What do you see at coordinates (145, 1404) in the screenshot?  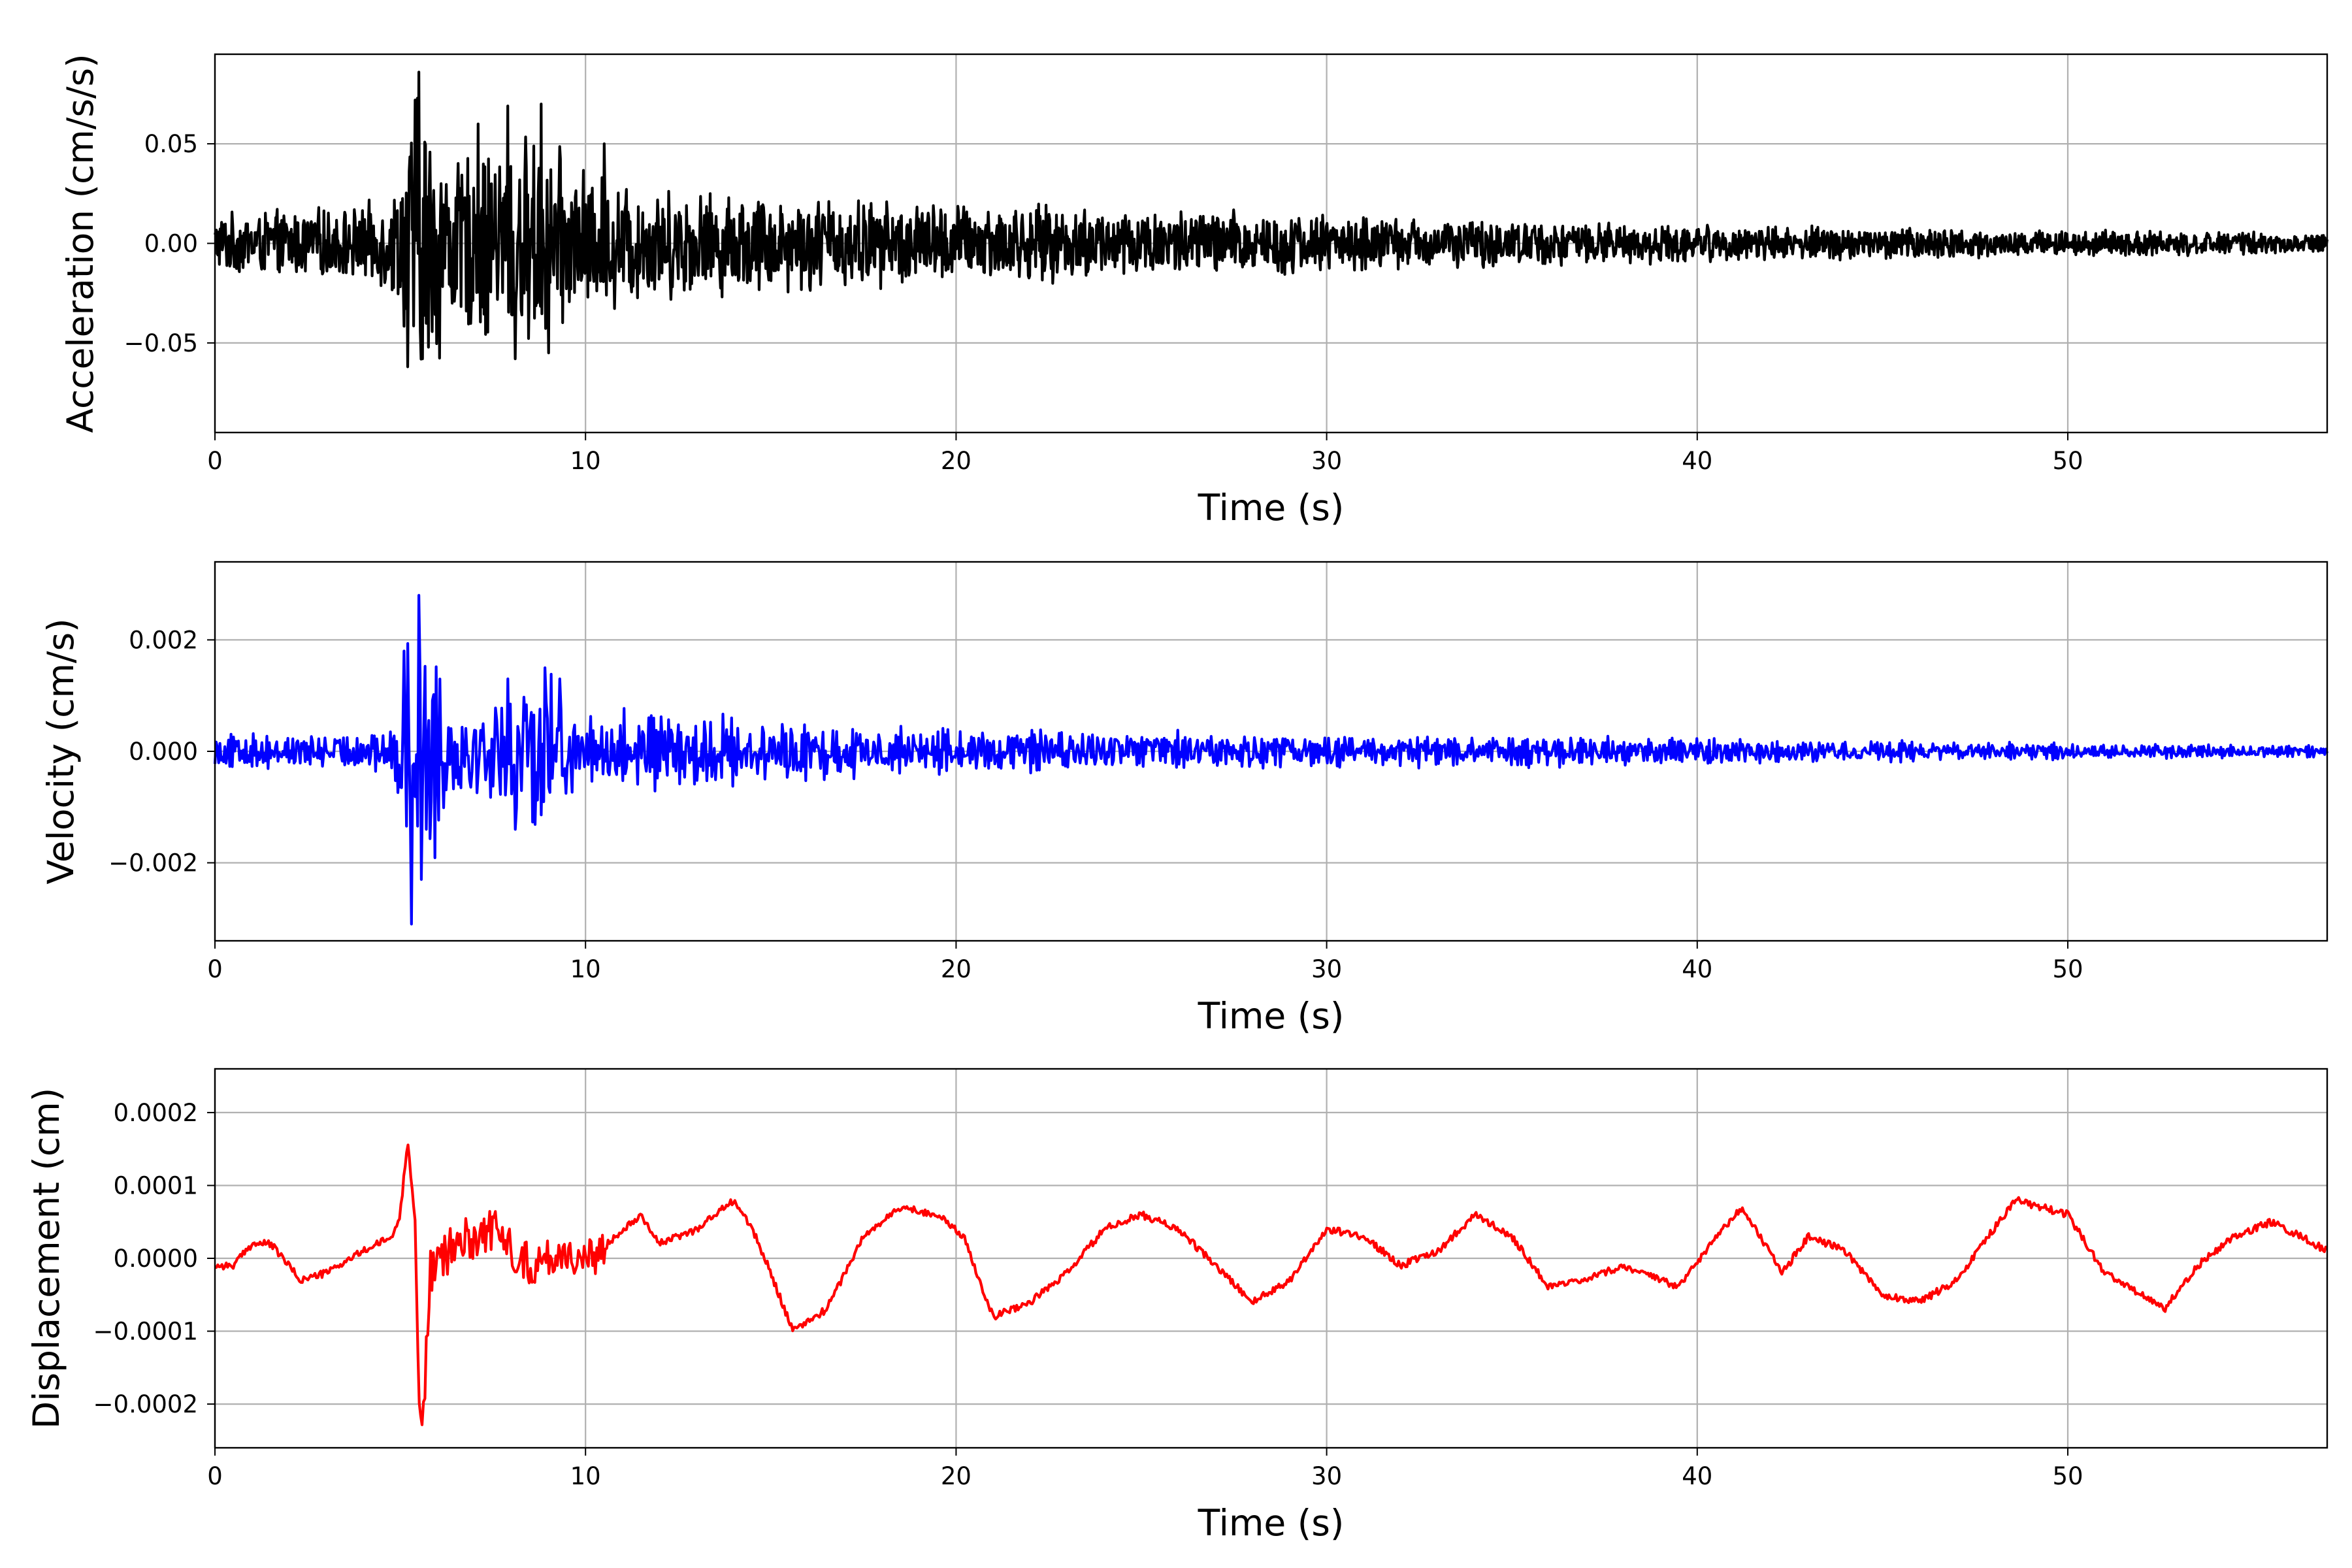 I see `y-tick-label: −0.0002` at bounding box center [145, 1404].